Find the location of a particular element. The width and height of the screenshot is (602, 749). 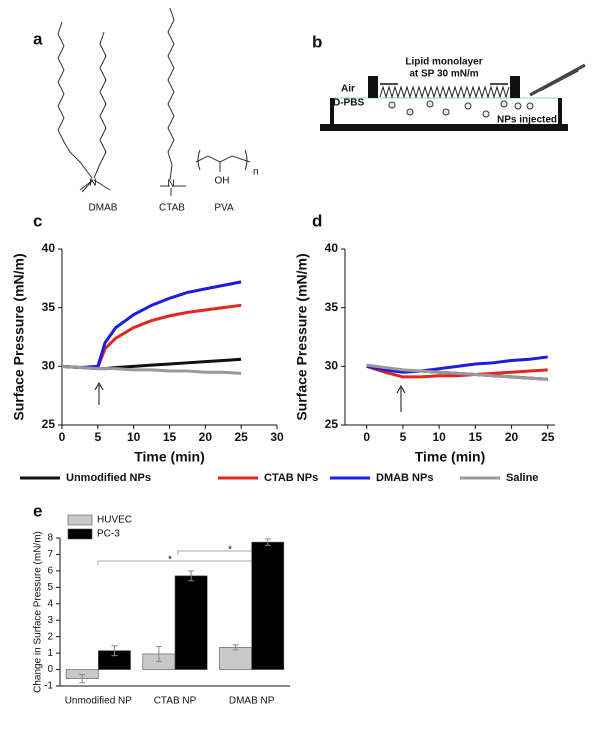

legend-label: Saline is located at coordinates (522, 478).